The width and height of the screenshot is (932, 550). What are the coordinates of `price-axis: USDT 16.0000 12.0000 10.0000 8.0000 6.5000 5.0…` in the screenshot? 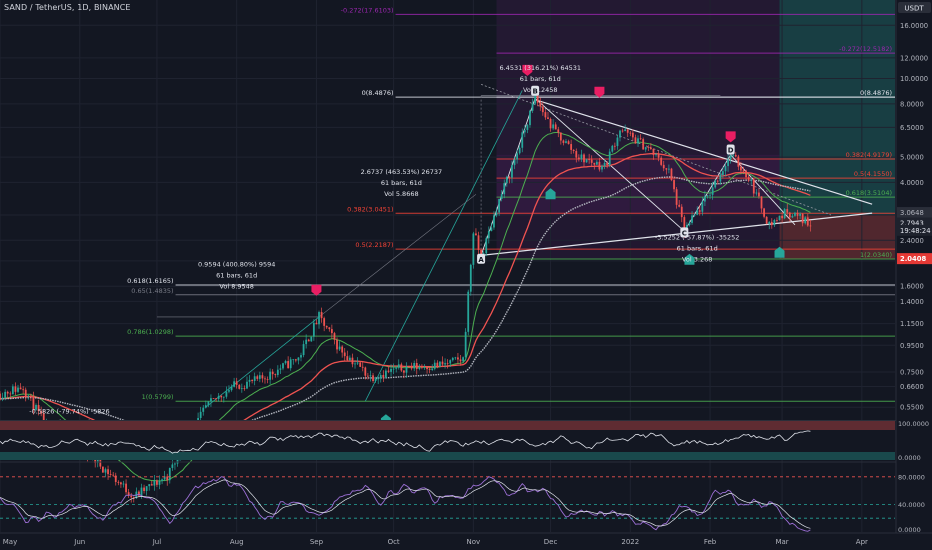 It's located at (913, 275).